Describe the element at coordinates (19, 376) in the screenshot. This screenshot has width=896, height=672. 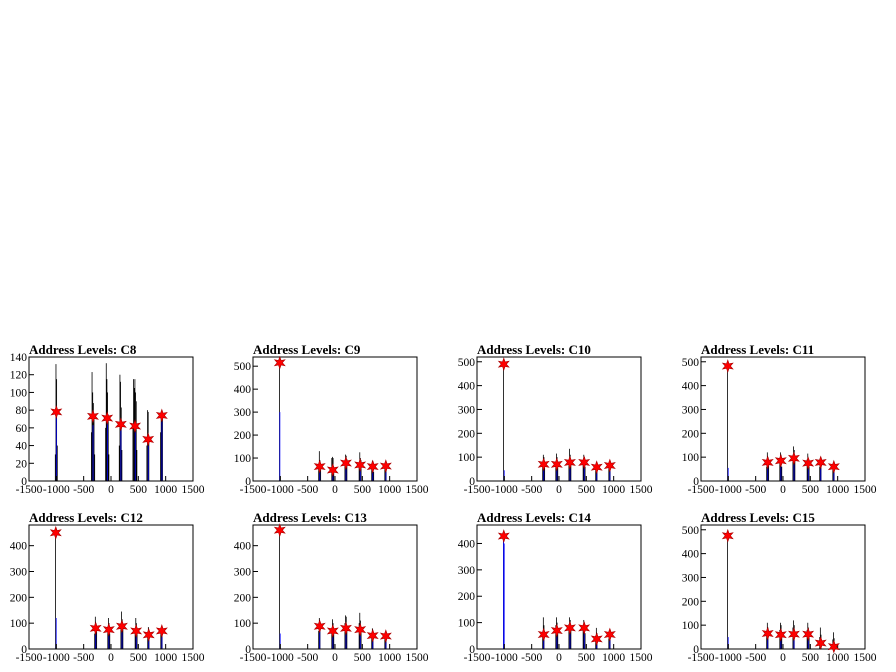
I see `y-tick-label: 120` at that location.